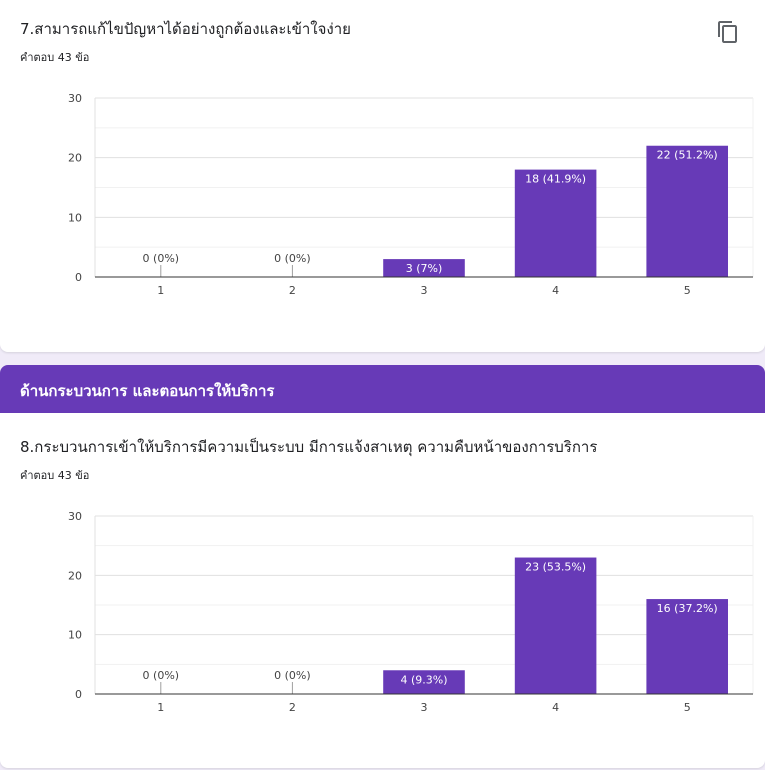  What do you see at coordinates (687, 155) in the screenshot?
I see `data-label: 22 (51.2%)` at bounding box center [687, 155].